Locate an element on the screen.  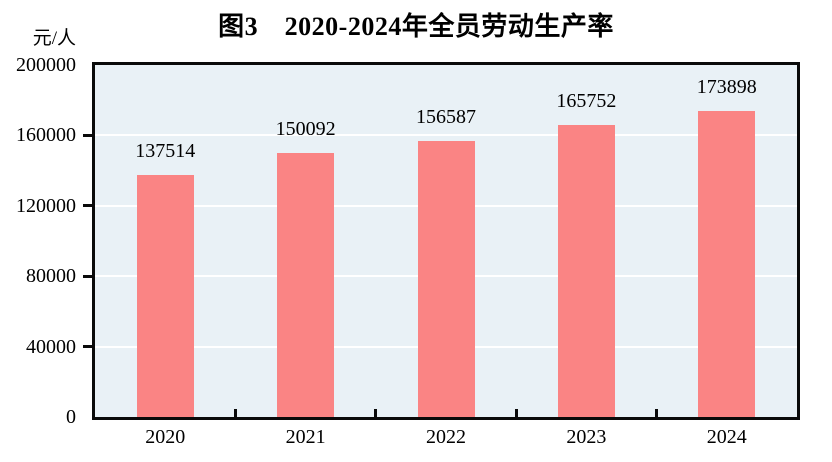
bar-2020 is located at coordinates (165, 295).